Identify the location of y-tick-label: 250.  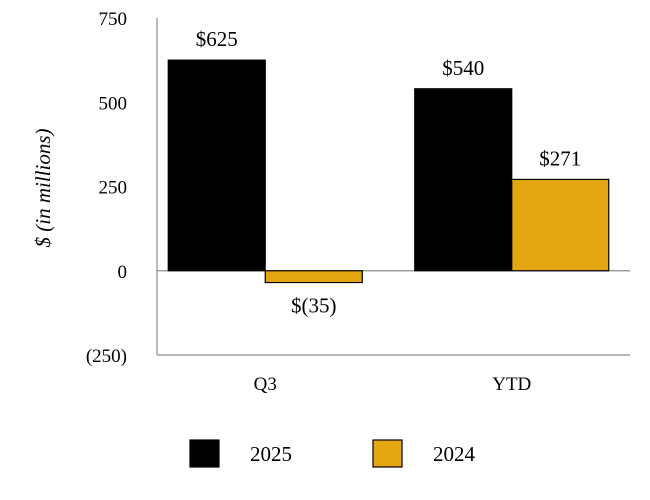
(113, 188).